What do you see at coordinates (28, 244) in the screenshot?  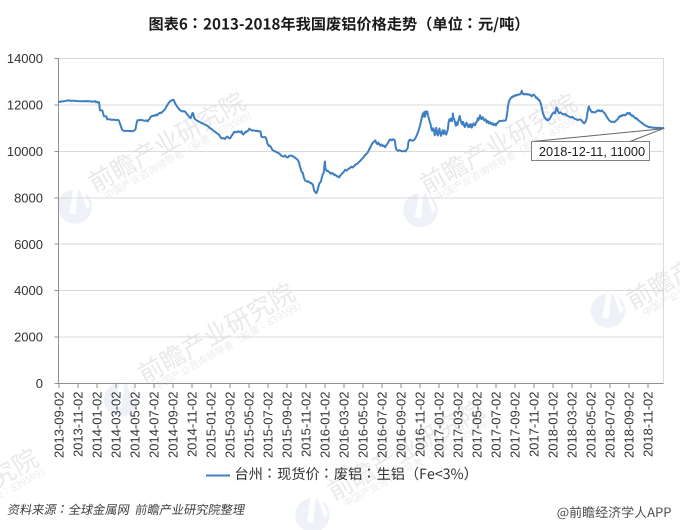 I see `svg-text: 6000` at bounding box center [28, 244].